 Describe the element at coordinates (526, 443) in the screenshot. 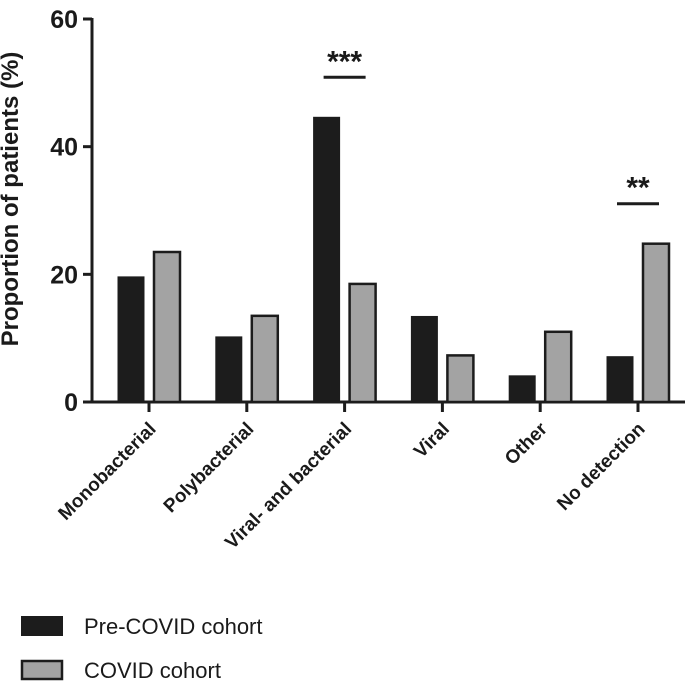

I see `x-category-label: Other` at that location.